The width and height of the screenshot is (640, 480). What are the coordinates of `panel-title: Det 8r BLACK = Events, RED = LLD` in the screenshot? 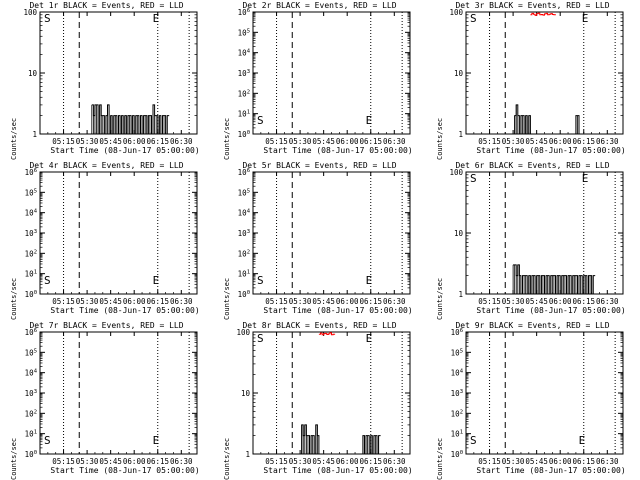 It's located at (319, 325).